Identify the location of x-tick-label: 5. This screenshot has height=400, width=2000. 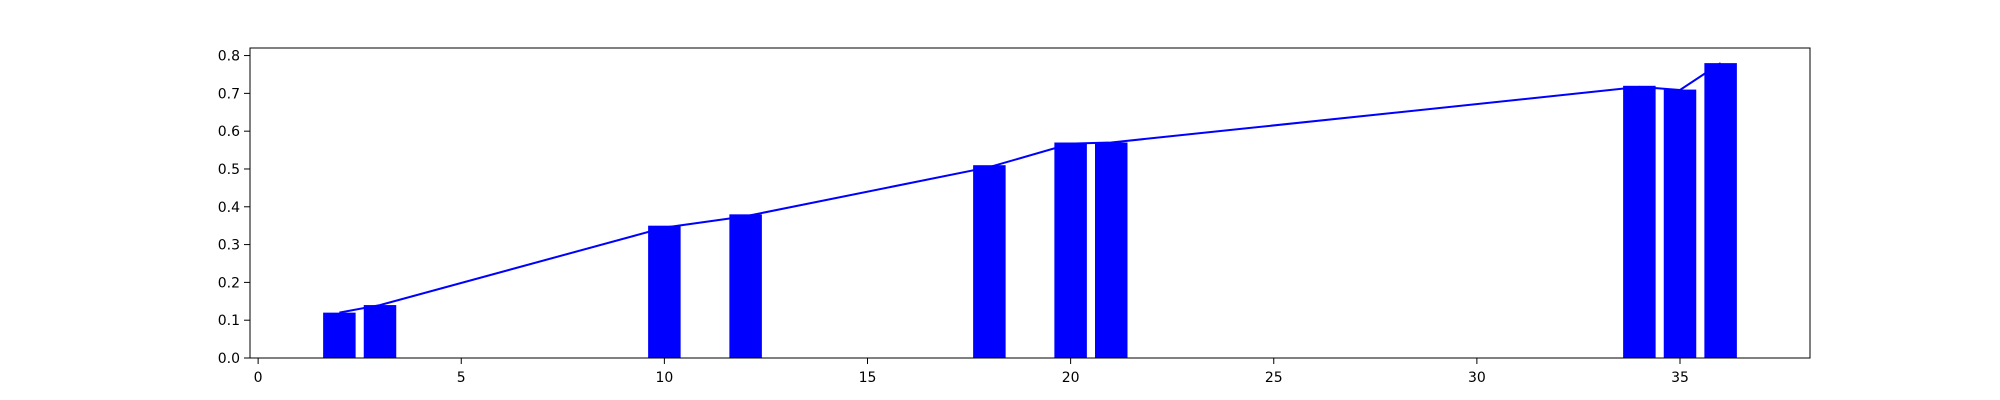
(461, 378).